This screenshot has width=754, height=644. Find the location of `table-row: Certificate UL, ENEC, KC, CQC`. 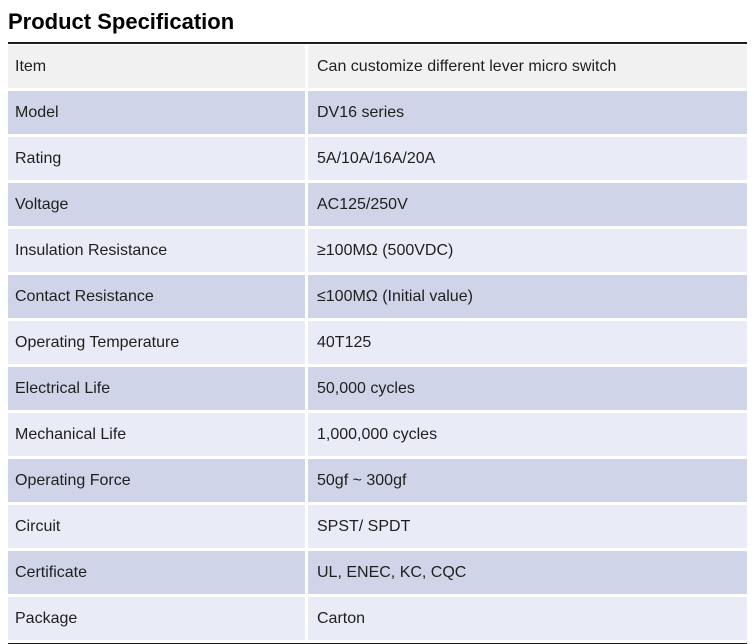

table-row: Certificate UL, ENEC, KC, CQC is located at coordinates (377, 572).